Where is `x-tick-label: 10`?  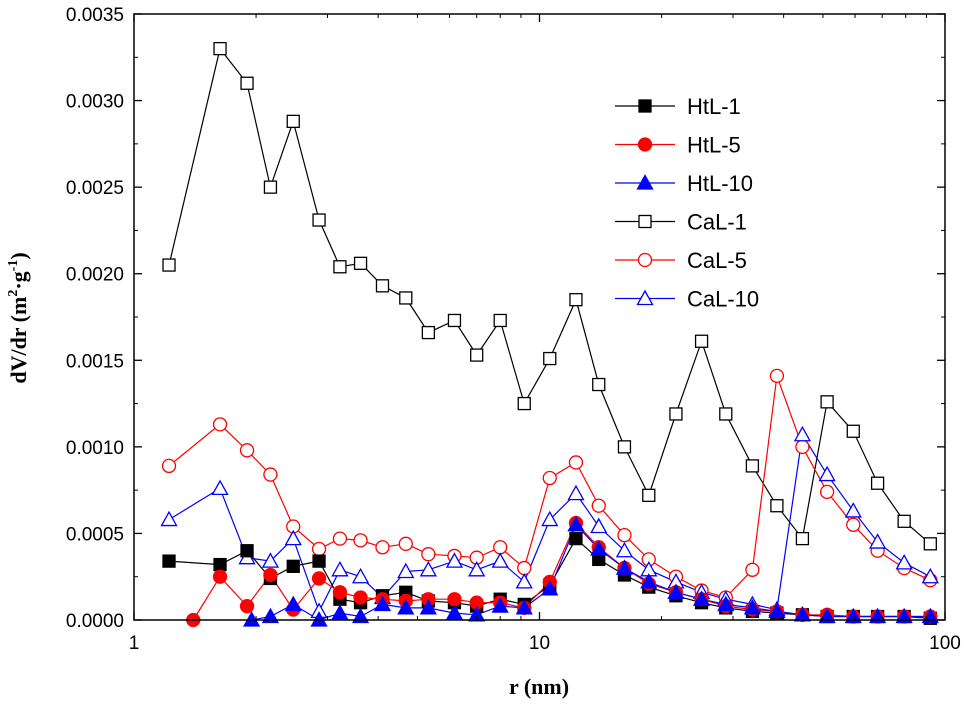 x-tick-label: 10 is located at coordinates (539, 643).